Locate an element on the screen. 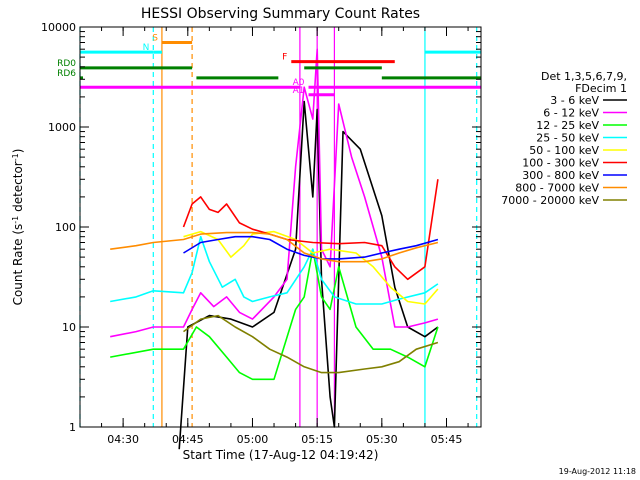 This screenshot has width=640, height=480. legend-title-1: FDecim 1 is located at coordinates (601, 88).